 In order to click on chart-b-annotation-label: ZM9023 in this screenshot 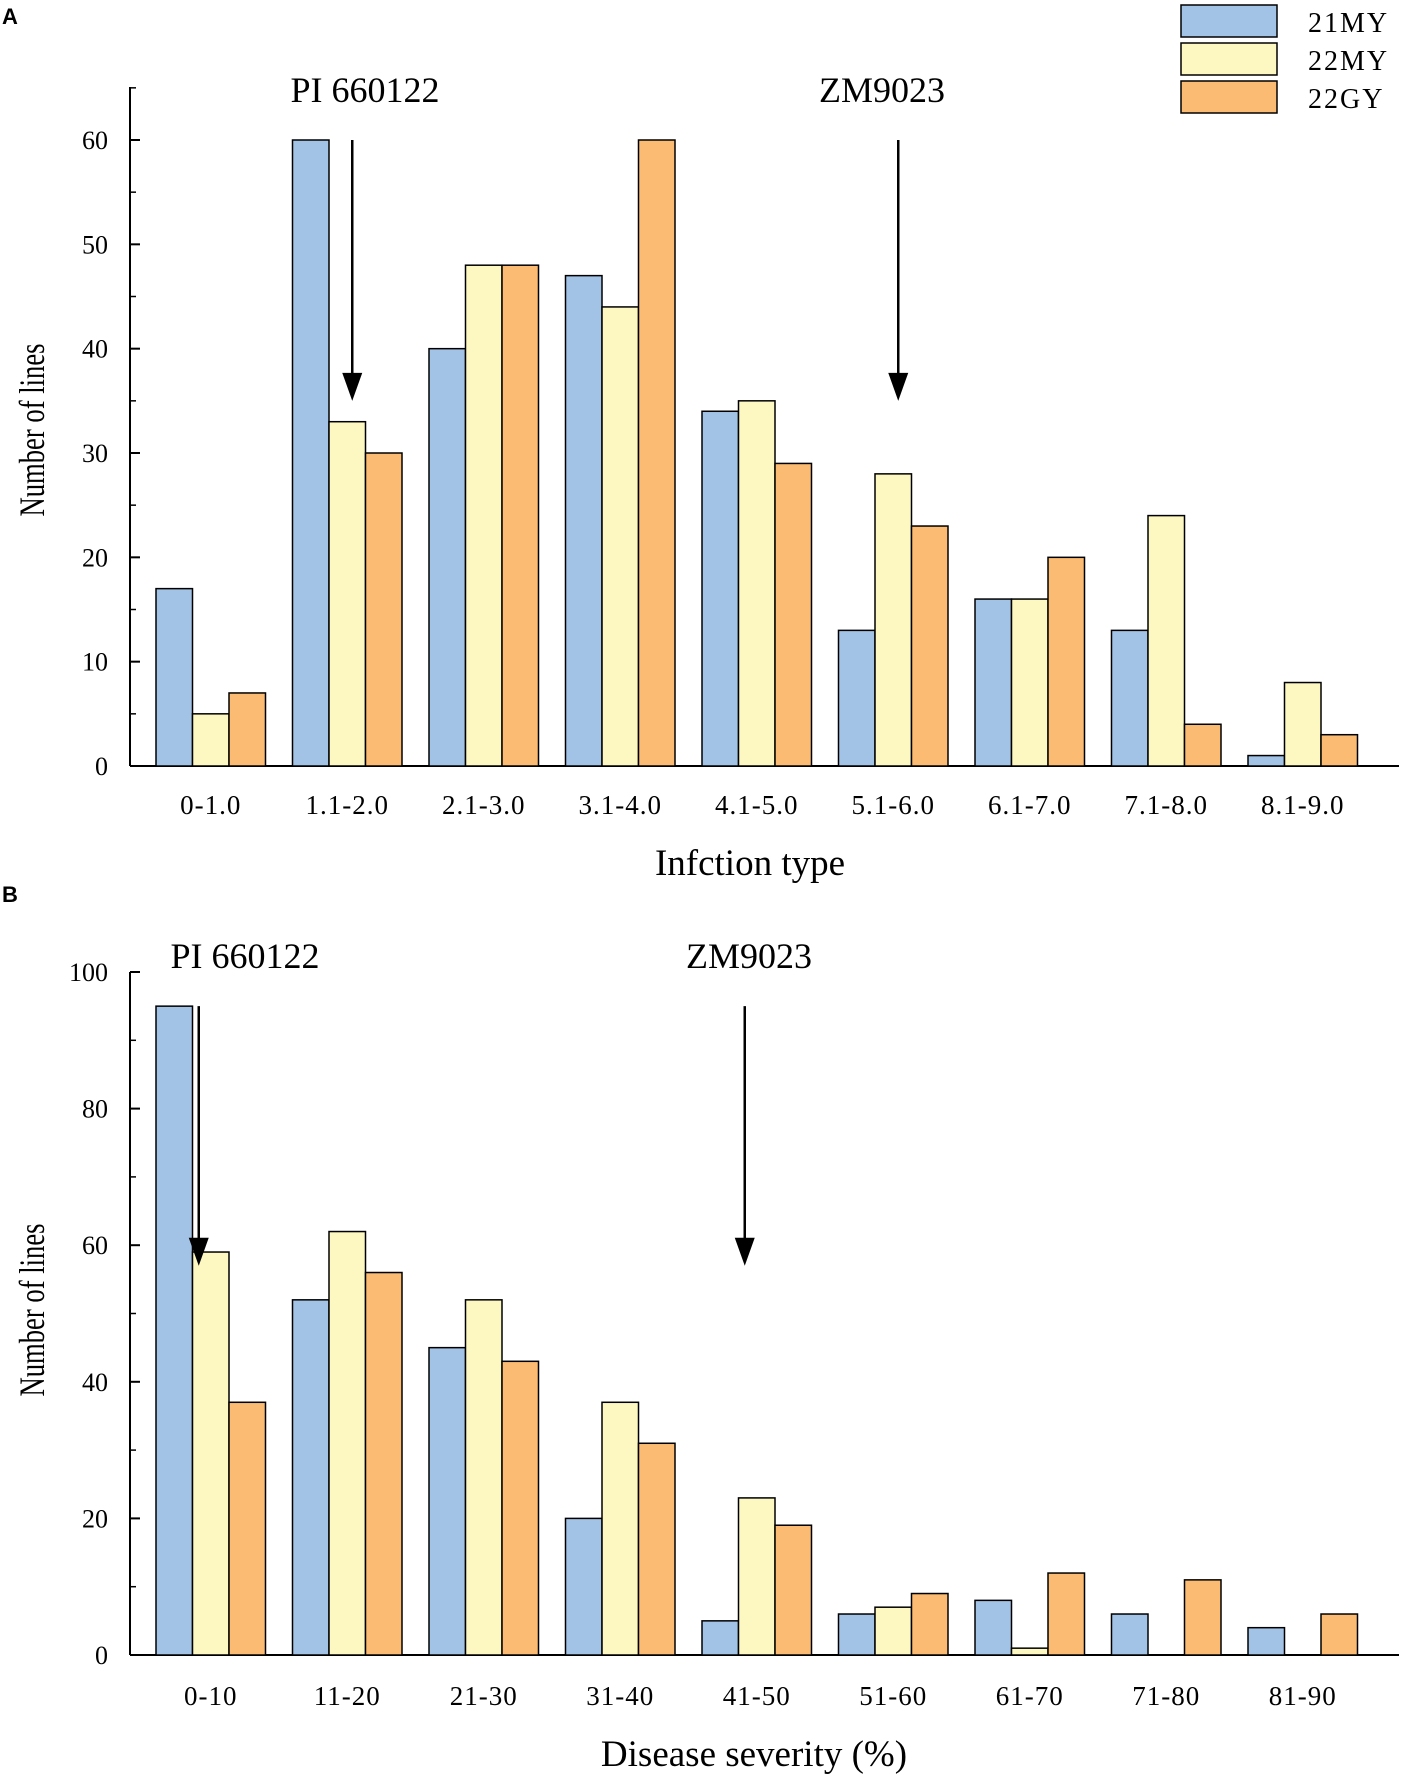, I will do `click(749, 956)`.